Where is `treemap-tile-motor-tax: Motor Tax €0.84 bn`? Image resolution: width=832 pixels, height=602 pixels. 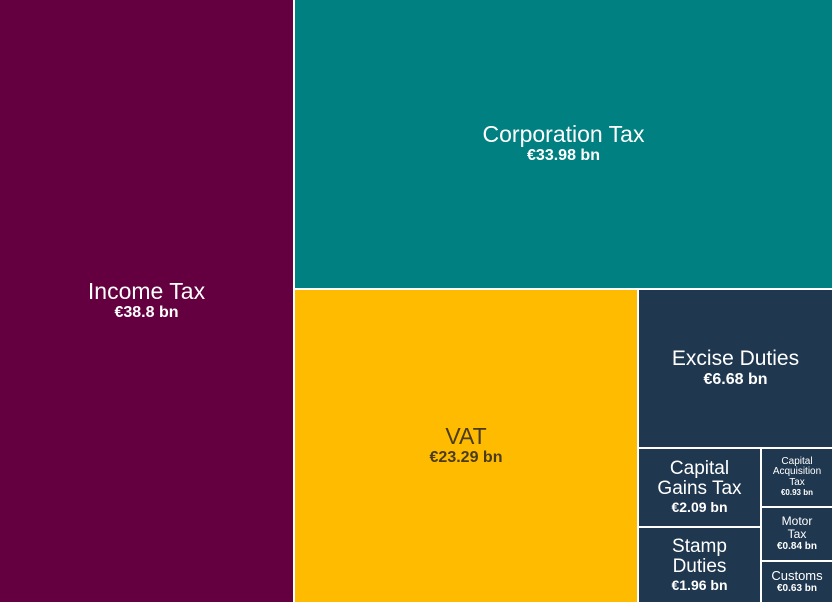 treemap-tile-motor-tax: Motor Tax €0.84 bn is located at coordinates (797, 534).